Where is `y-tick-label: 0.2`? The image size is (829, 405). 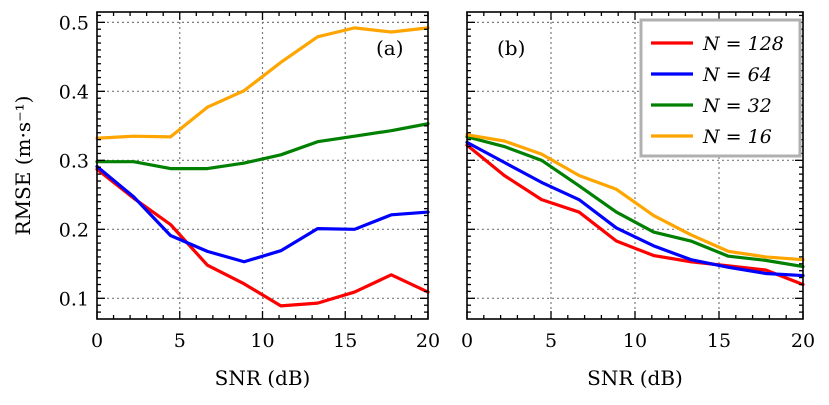
y-tick-label: 0.2 is located at coordinates (74, 230).